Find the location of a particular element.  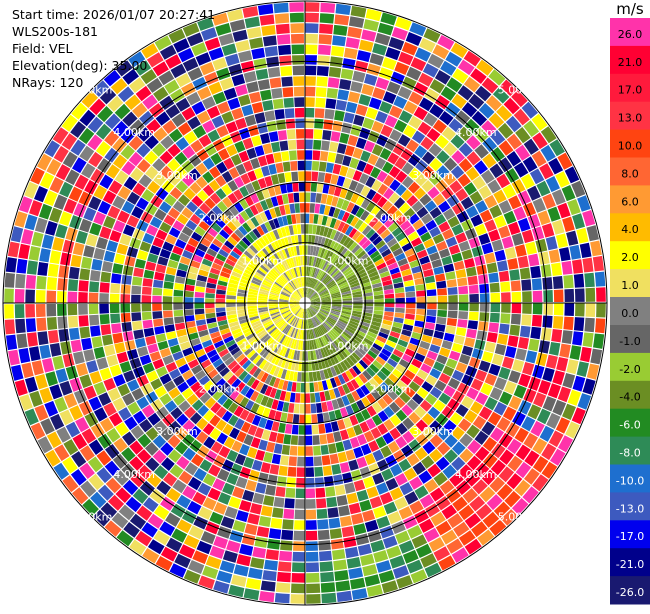

instrument-label: WLS200s-181 is located at coordinates (55, 31).